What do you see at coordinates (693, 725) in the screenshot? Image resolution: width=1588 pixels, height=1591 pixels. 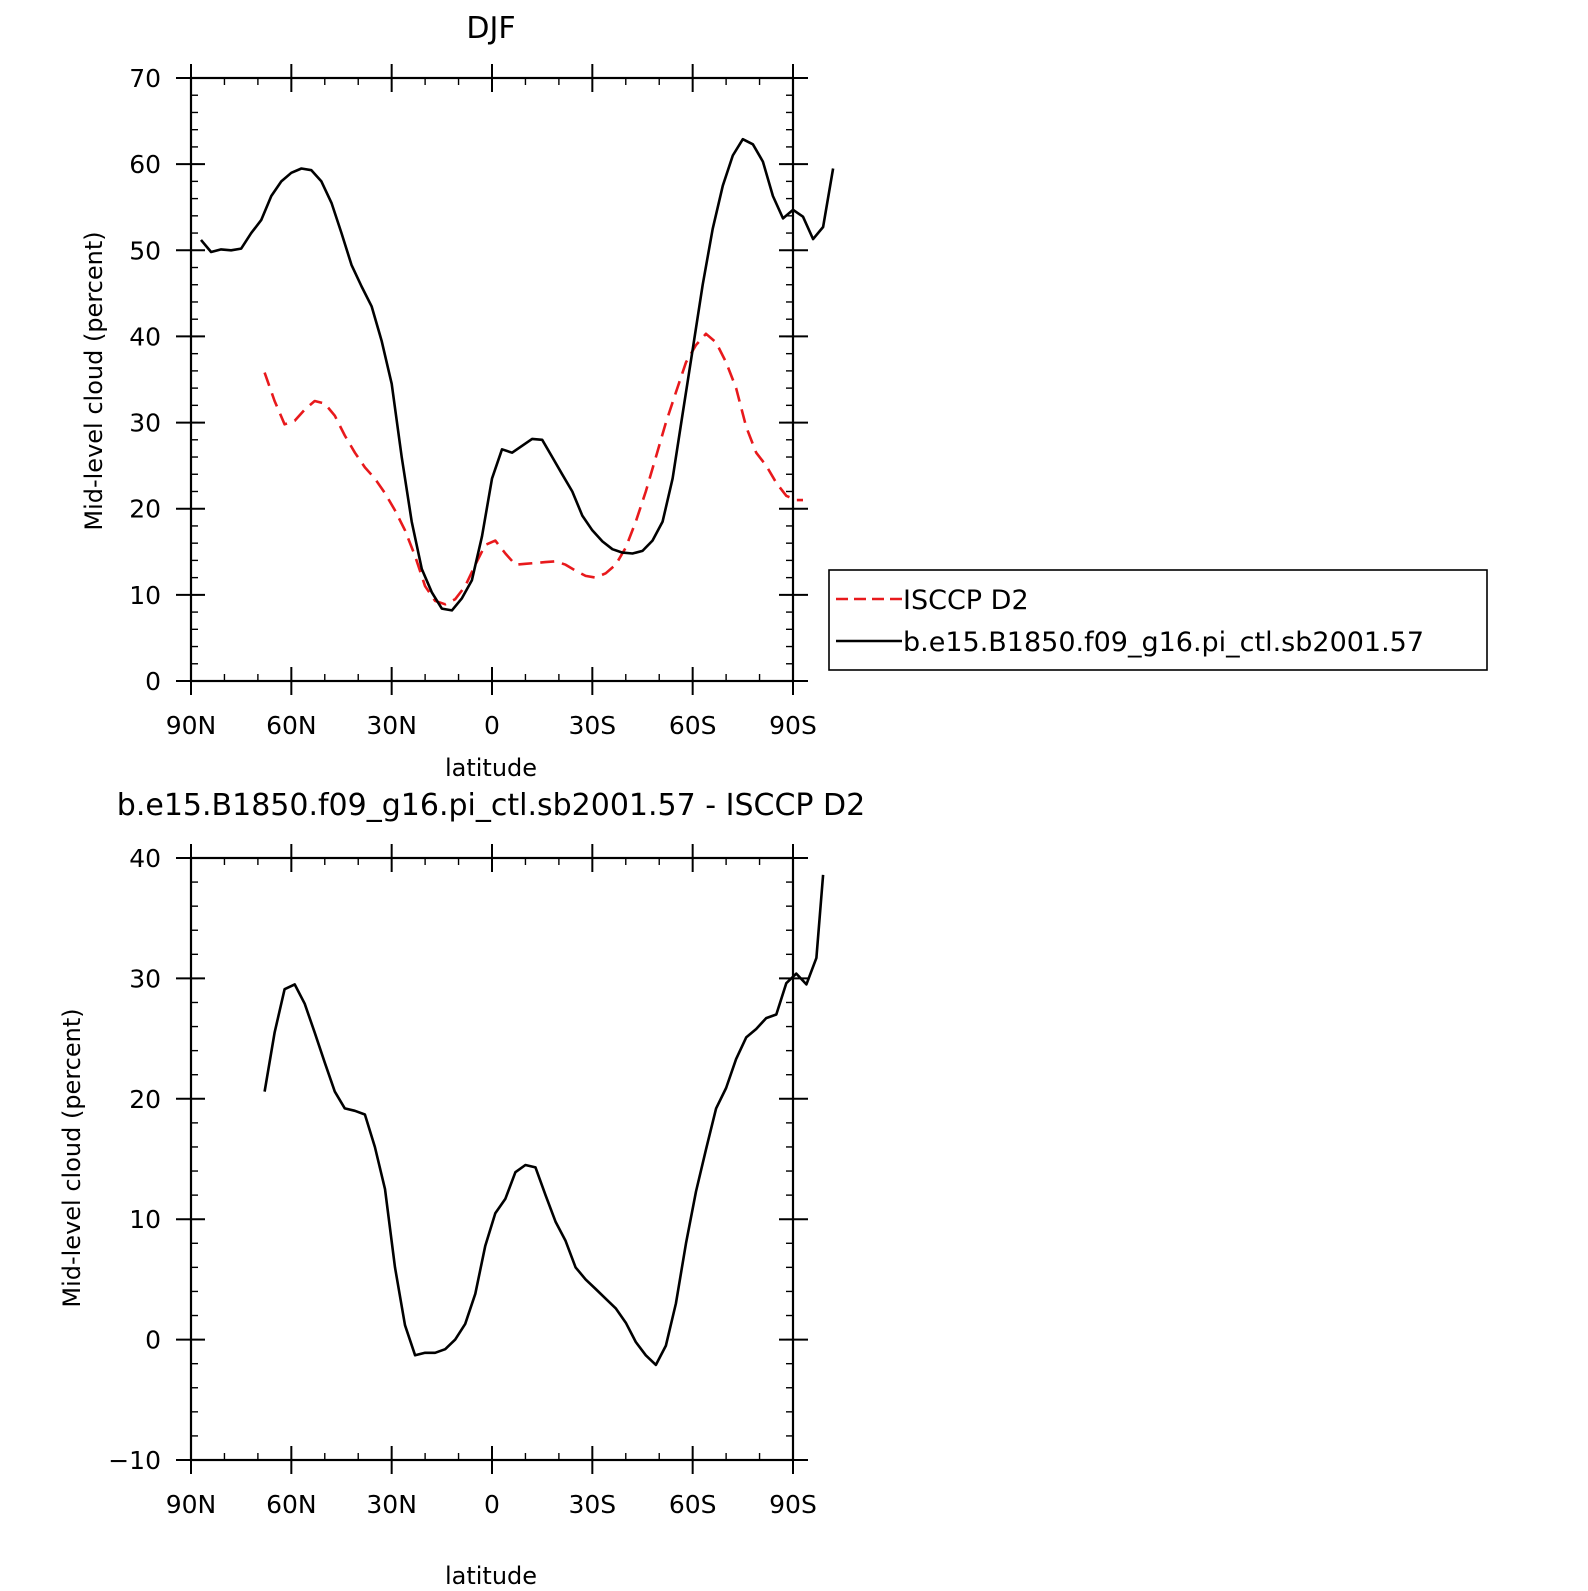 I see `chart-top-x-tick-label: 60S` at bounding box center [693, 725].